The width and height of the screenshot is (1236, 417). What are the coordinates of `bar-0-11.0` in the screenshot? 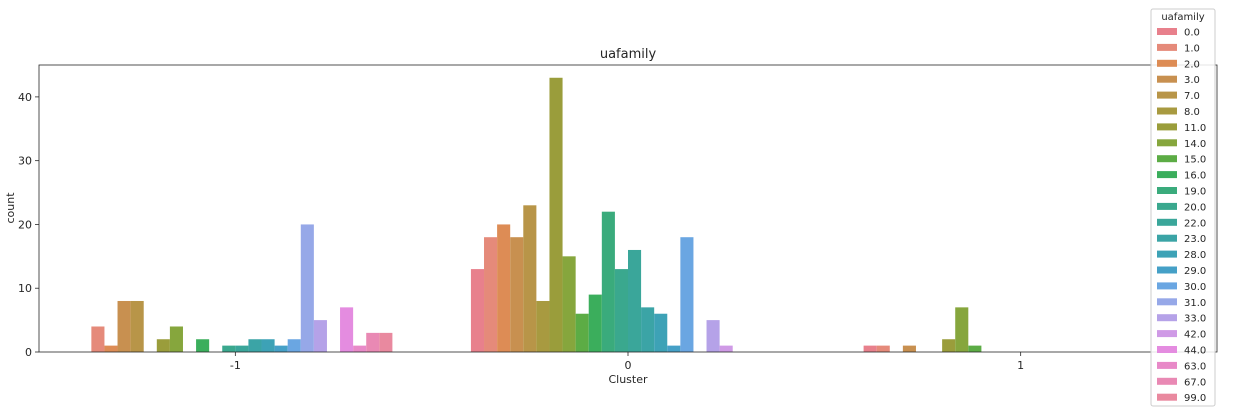 It's located at (556, 214).